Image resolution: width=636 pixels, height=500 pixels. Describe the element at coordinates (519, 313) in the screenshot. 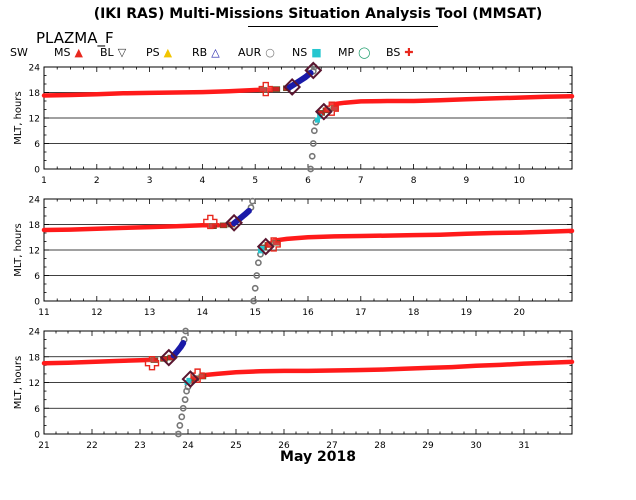

I see `x-tick-label: 20` at that location.